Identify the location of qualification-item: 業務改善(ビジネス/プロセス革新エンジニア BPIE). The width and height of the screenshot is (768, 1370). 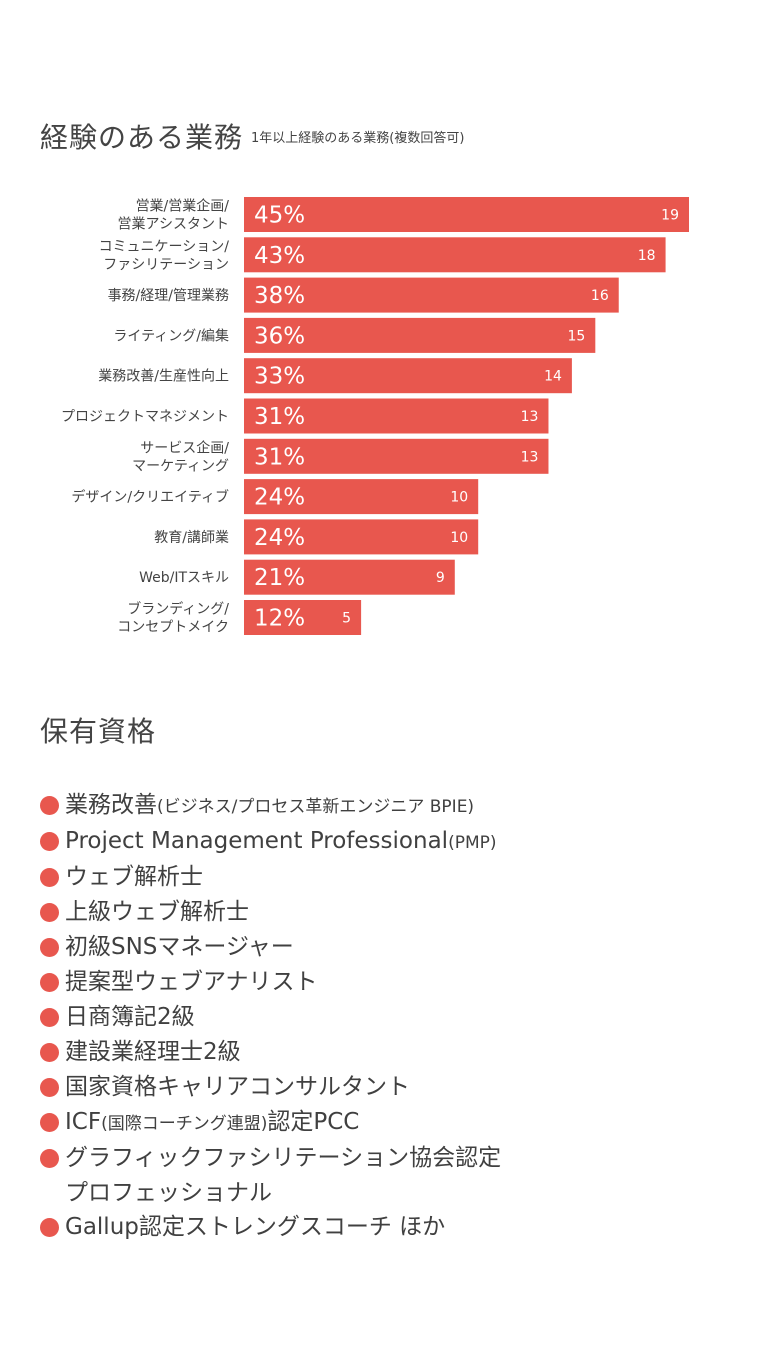
(270, 806).